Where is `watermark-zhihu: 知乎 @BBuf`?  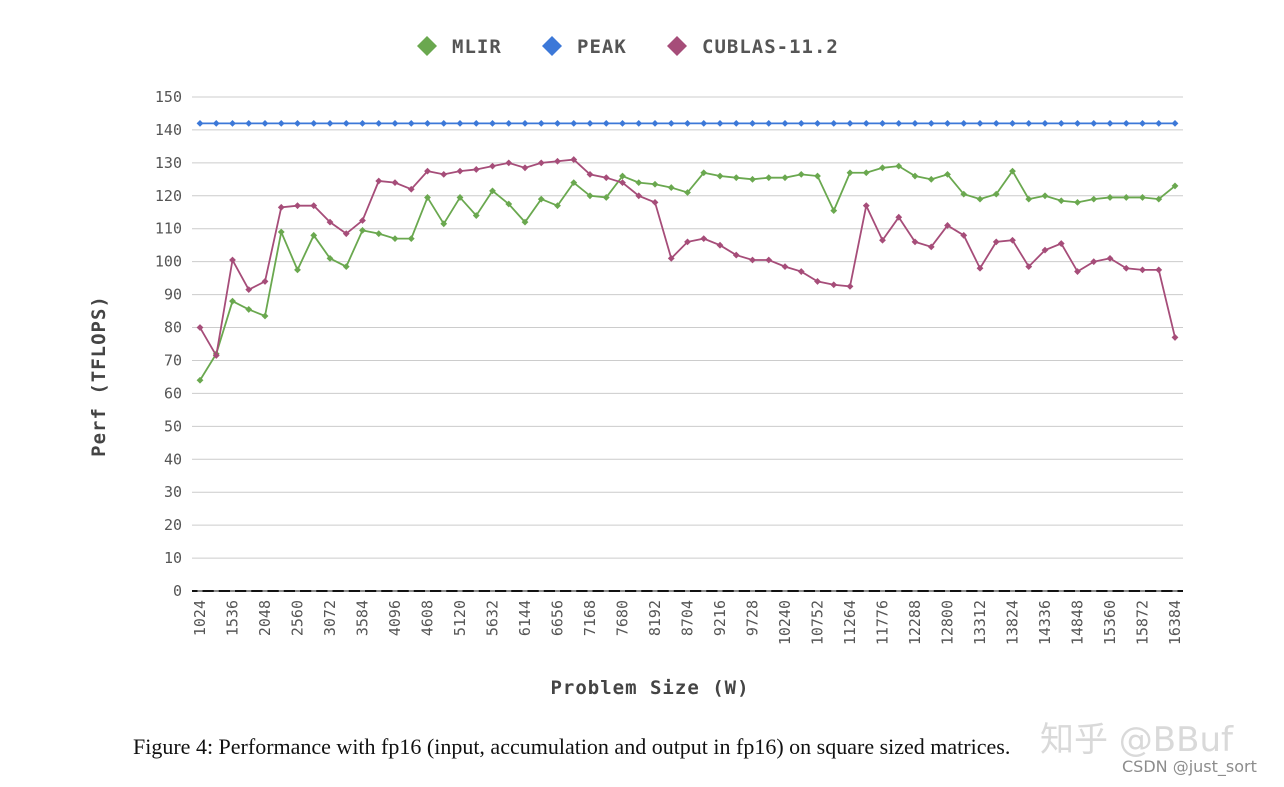
watermark-zhihu: 知乎 @BBuf is located at coordinates (1136, 740).